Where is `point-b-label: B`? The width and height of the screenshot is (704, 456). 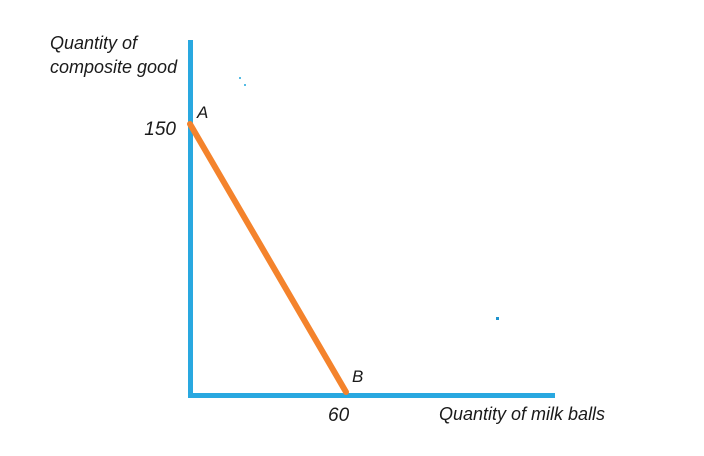 point-b-label: B is located at coordinates (358, 376).